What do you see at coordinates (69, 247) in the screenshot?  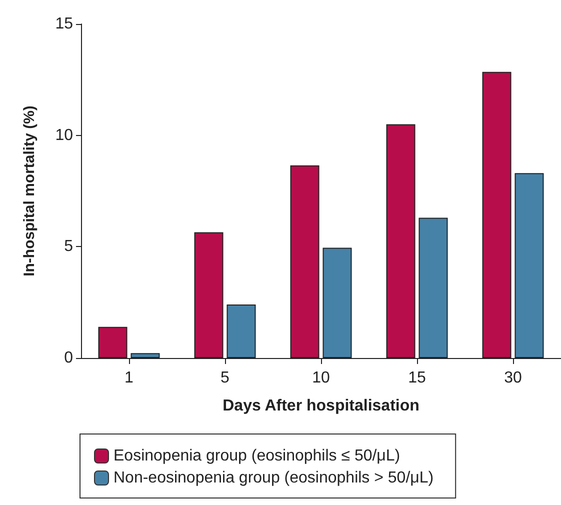 I see `y-tick-label: 5` at bounding box center [69, 247].